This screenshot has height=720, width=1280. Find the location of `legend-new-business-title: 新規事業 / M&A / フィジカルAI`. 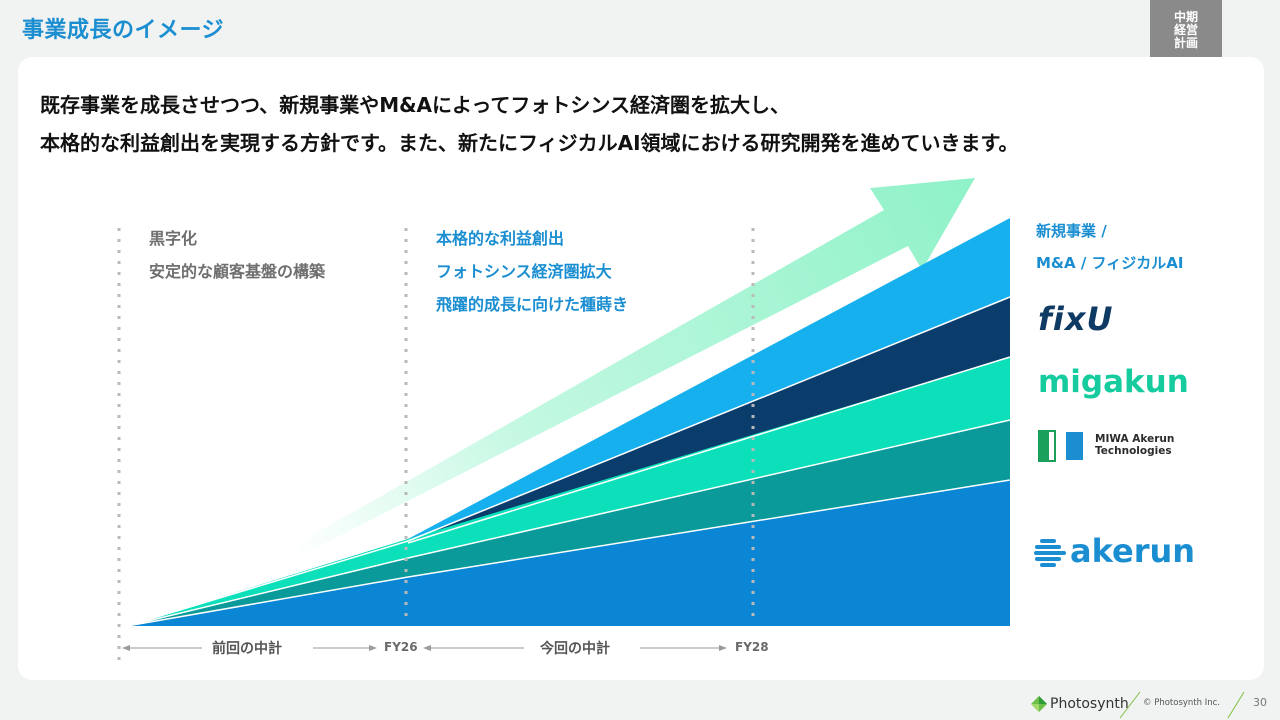

legend-new-business-title: 新規事業 / M&A / フィジカルAI is located at coordinates (1109, 247).